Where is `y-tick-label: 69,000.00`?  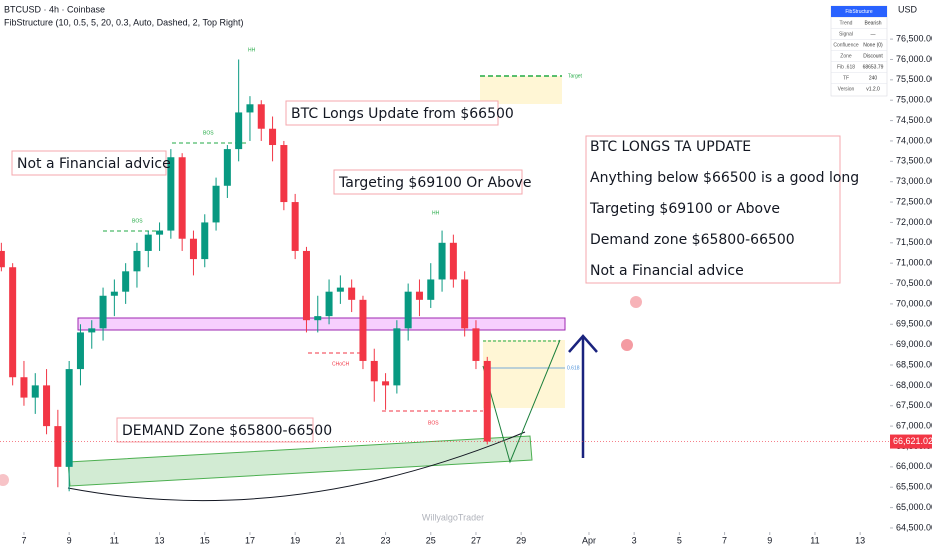
y-tick-label: 69,000.00 is located at coordinates (914, 344).